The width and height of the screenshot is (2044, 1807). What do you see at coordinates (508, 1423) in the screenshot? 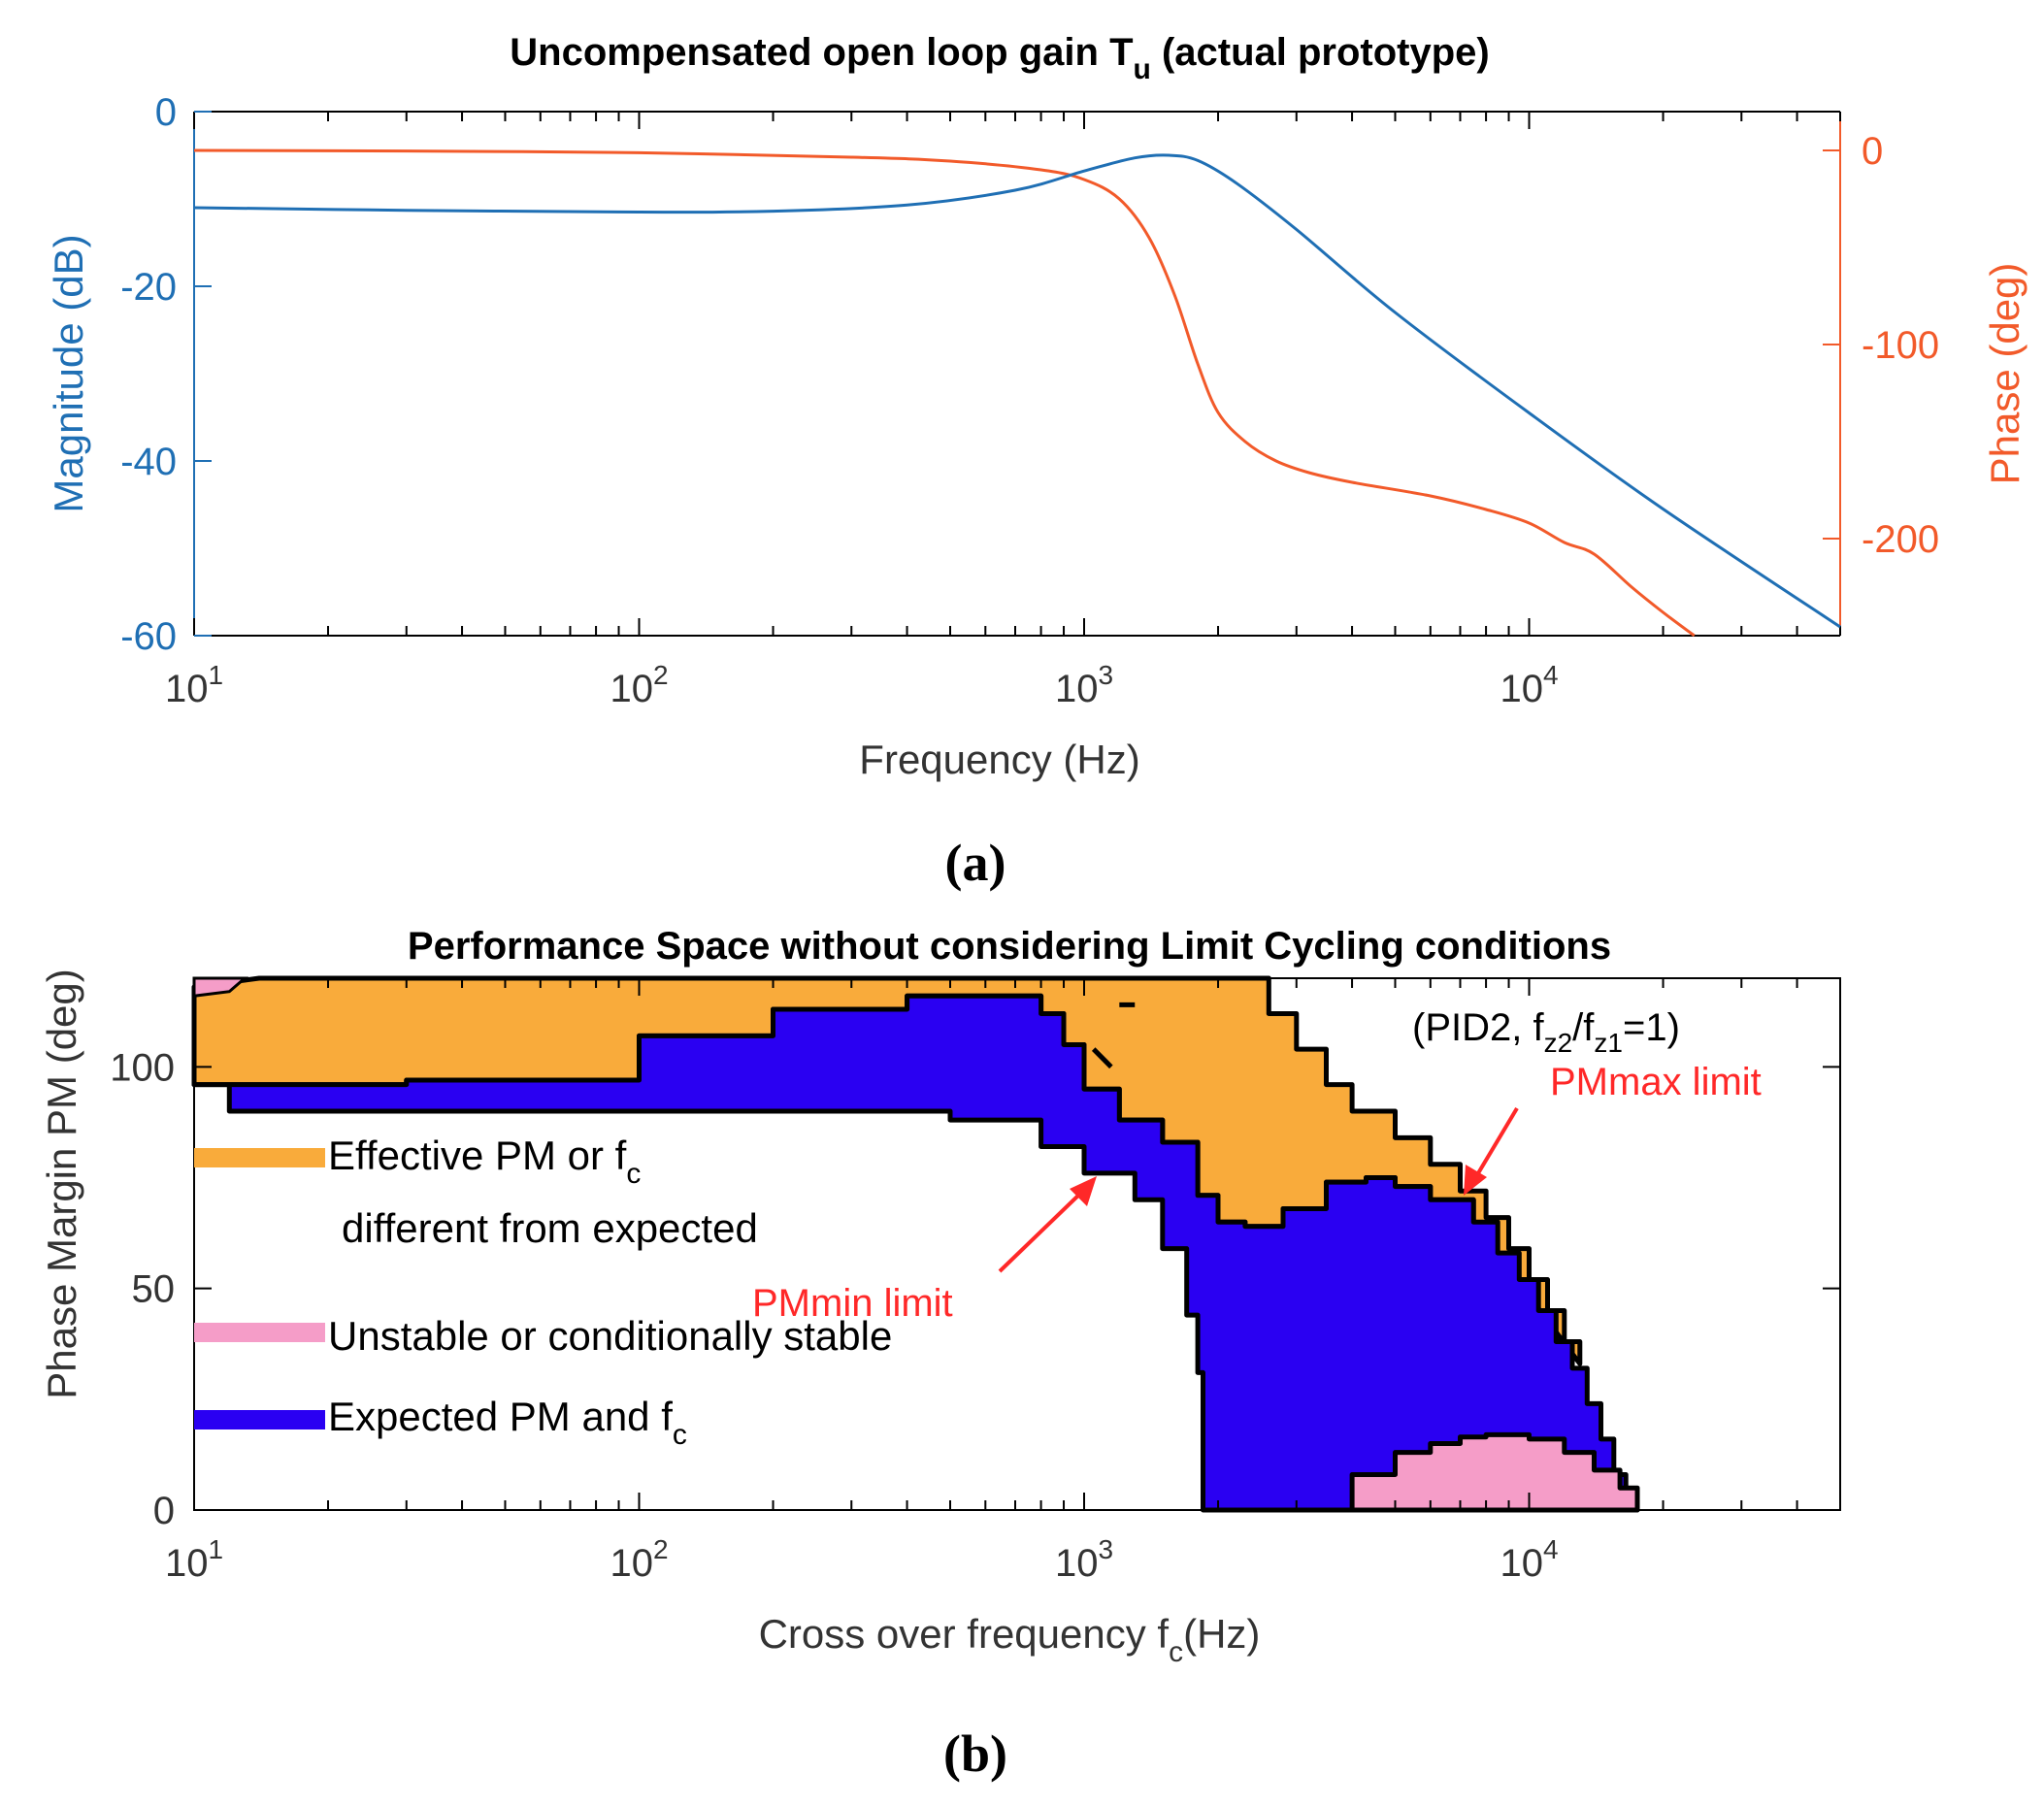
I see `legend-label-expected: Expected PM and fc` at bounding box center [508, 1423].